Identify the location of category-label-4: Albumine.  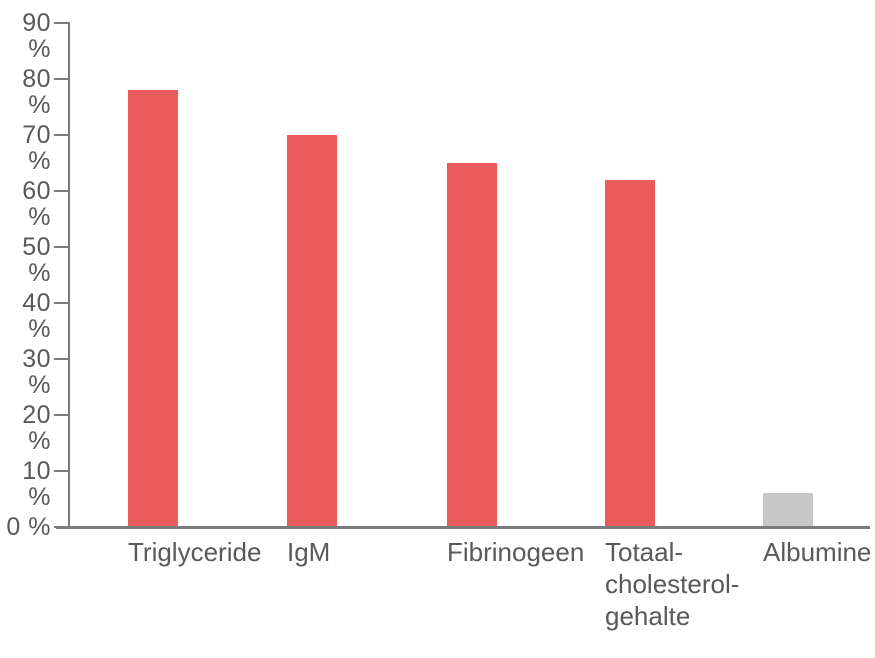
(817, 552).